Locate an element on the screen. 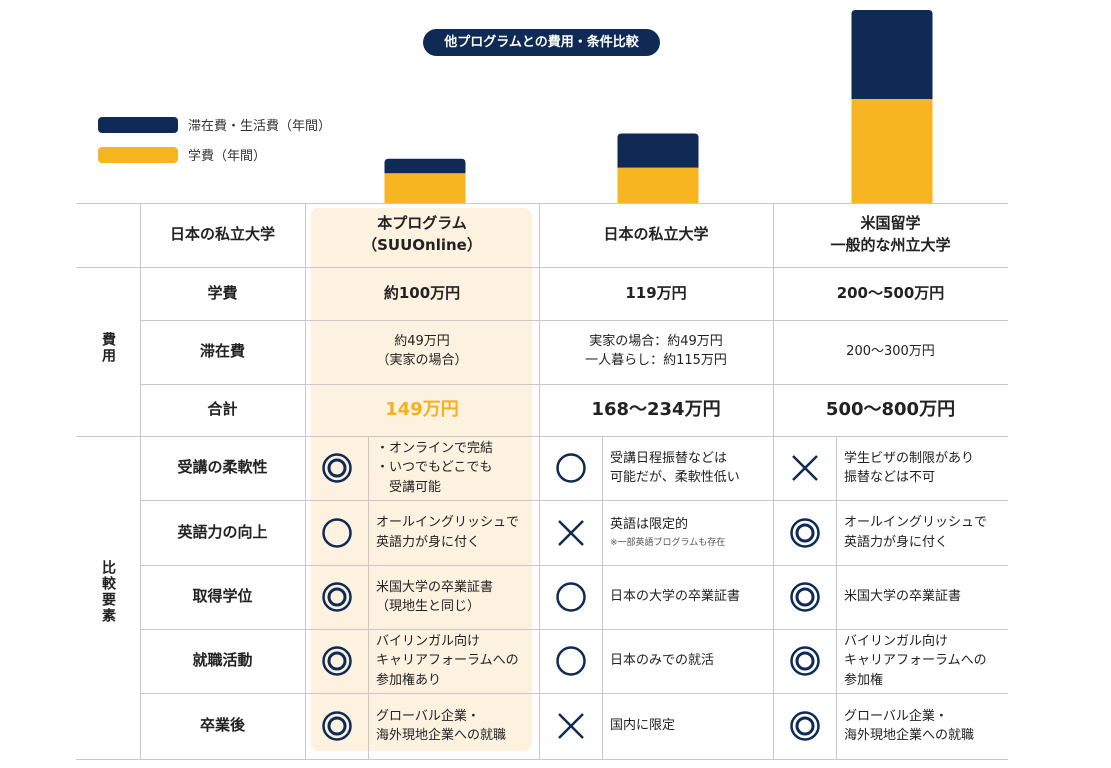 Image resolution: width=1111 pixels, height=768 pixels. cost-value: 200〜300万円 is located at coordinates (890, 351).